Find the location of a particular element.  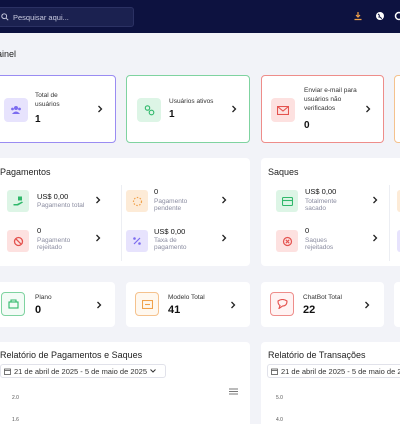

payment-item-rejected: 0 Pagamento rejeitado is located at coordinates (60, 244).